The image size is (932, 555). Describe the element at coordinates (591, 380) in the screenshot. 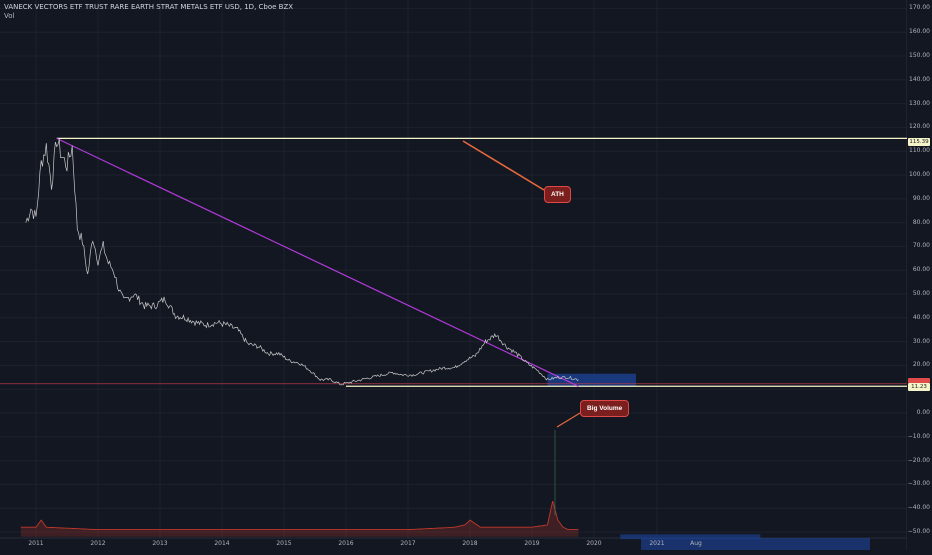

I see `projection-box` at that location.